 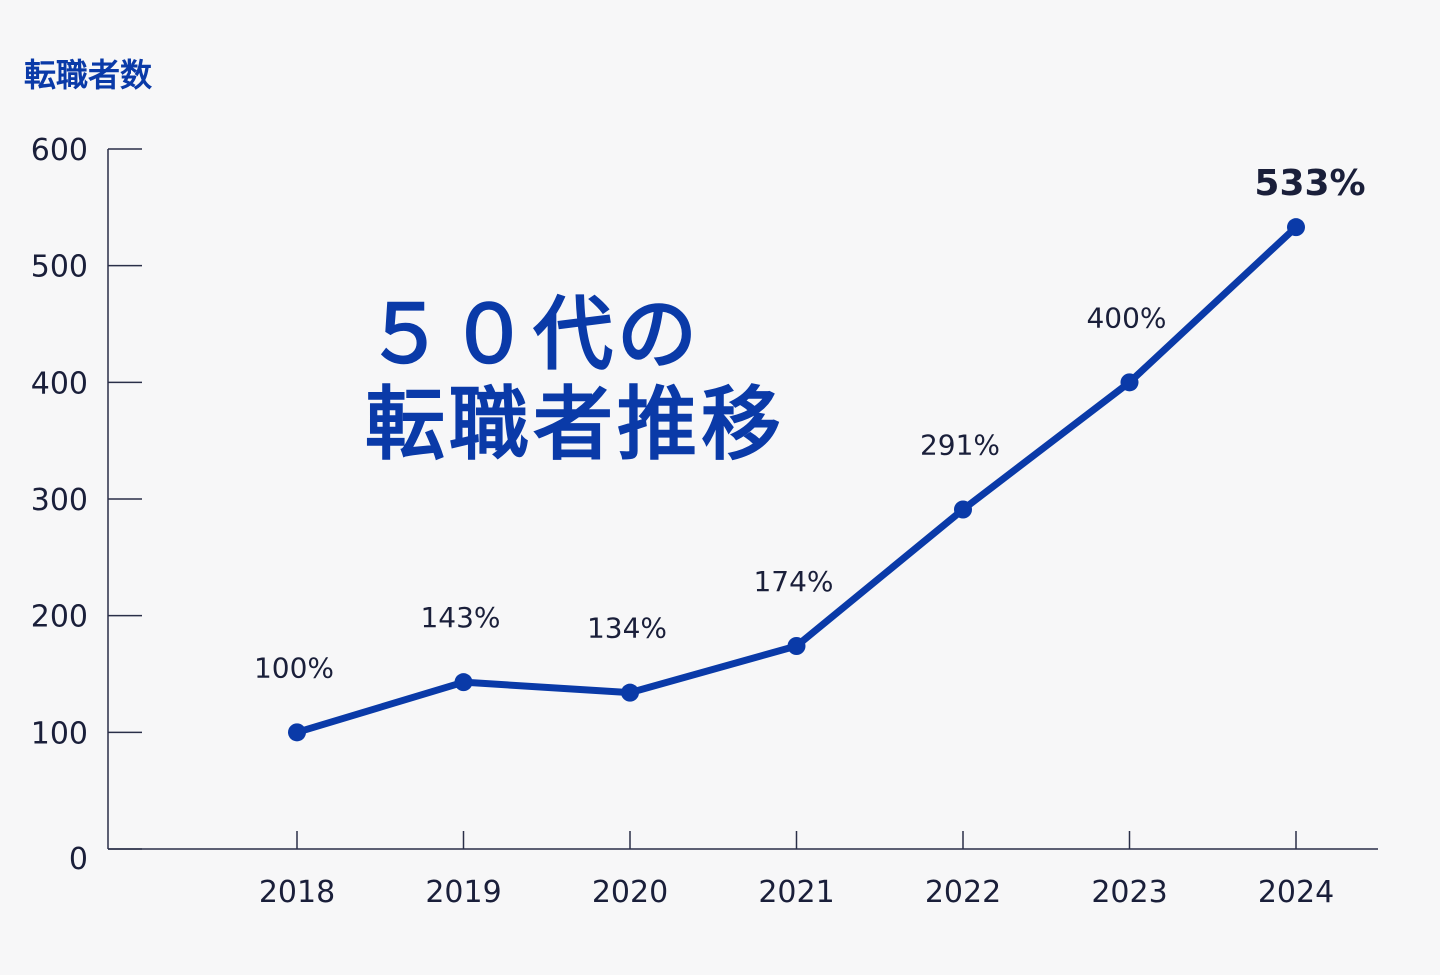 What do you see at coordinates (460, 617) in the screenshot?
I see `data-label: 143%` at bounding box center [460, 617].